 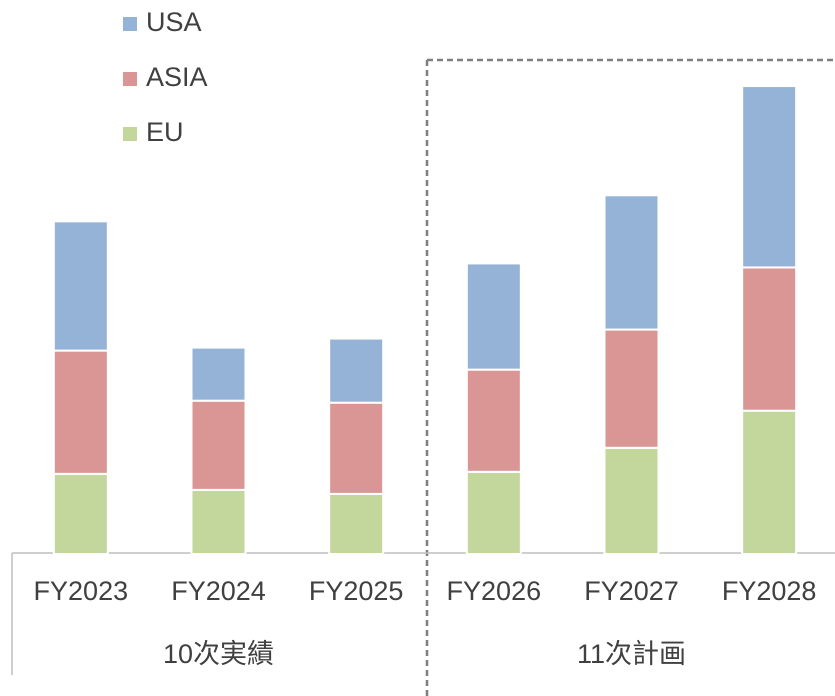 What do you see at coordinates (494, 591) in the screenshot?
I see `x-tick-label: FY2026` at bounding box center [494, 591].